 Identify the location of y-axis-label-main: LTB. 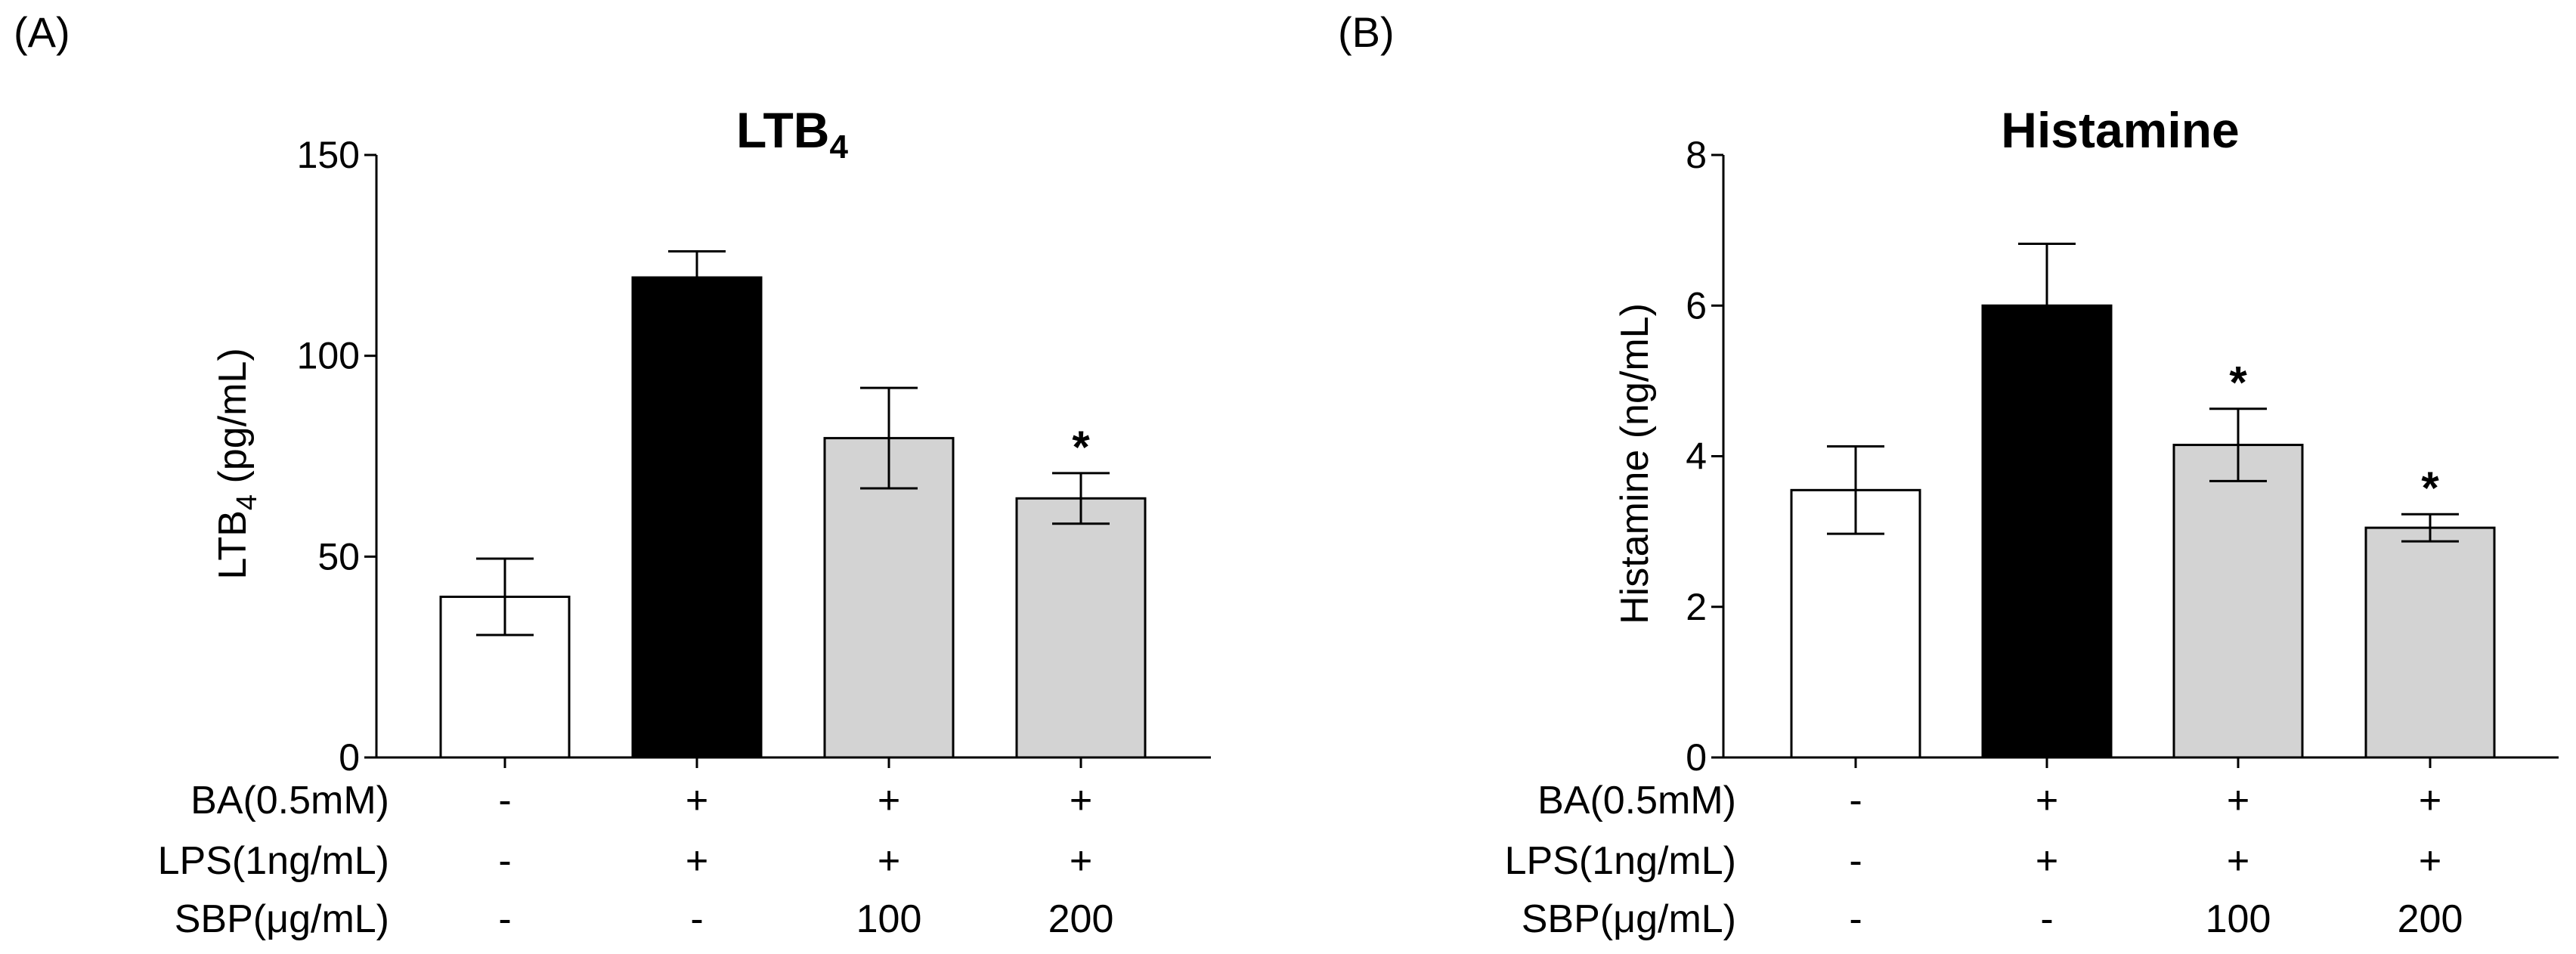
(233, 545).